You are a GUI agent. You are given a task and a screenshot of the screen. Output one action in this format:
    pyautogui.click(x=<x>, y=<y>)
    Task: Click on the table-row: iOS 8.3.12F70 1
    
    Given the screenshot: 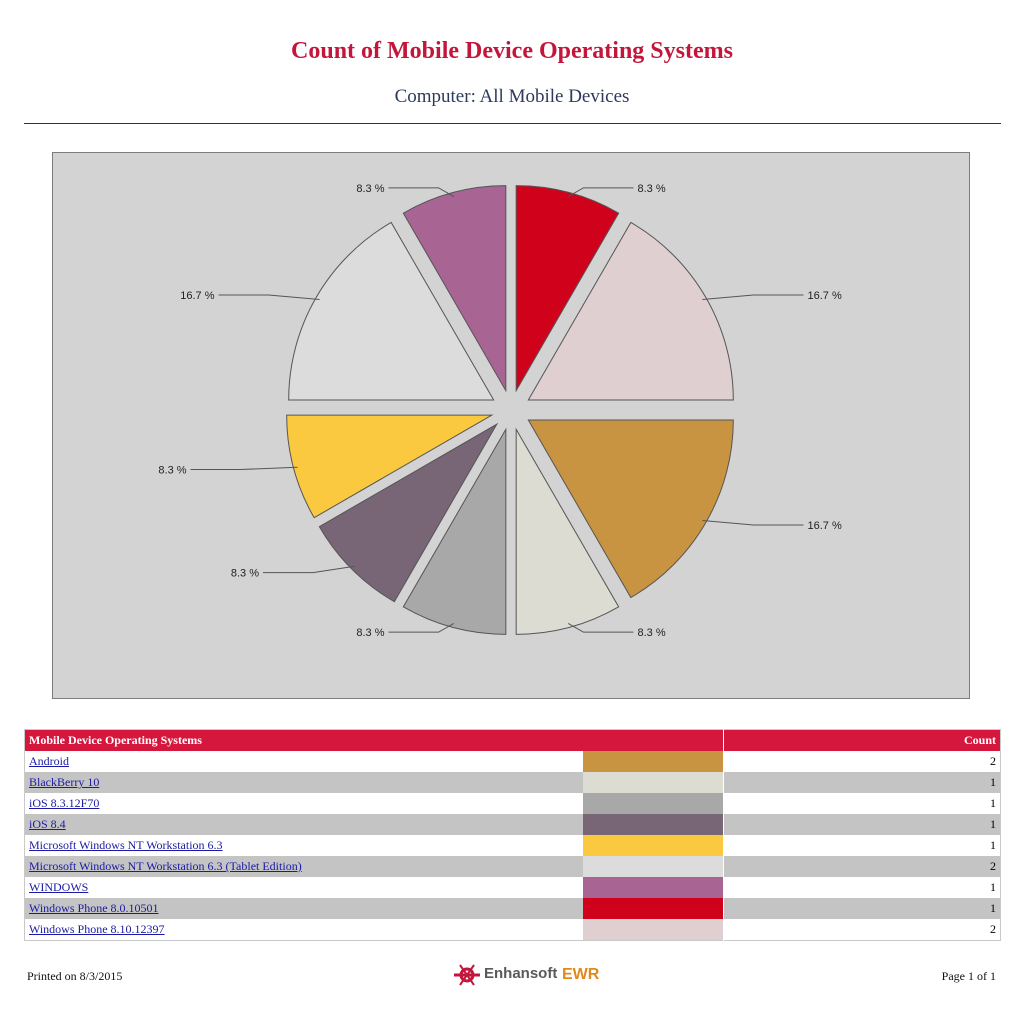 What is the action you would take?
    pyautogui.click(x=513, y=803)
    